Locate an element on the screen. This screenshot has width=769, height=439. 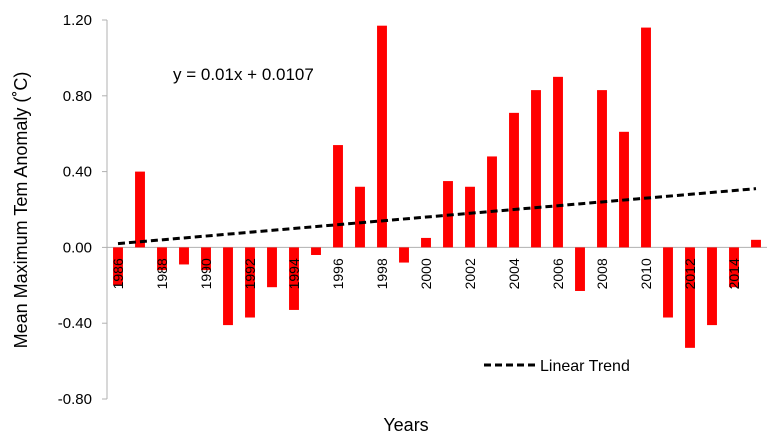
x-tick-label-2004: 2004 is located at coordinates (514, 273).